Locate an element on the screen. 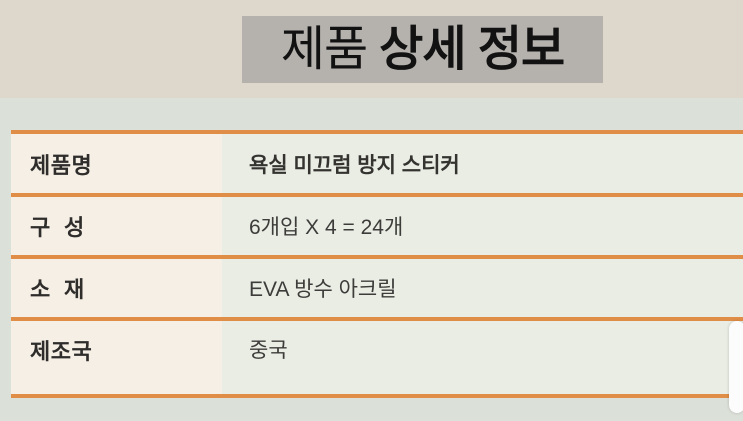 Image resolution: width=743 pixels, height=421 pixels. row-label: 소 재 is located at coordinates (57, 289).